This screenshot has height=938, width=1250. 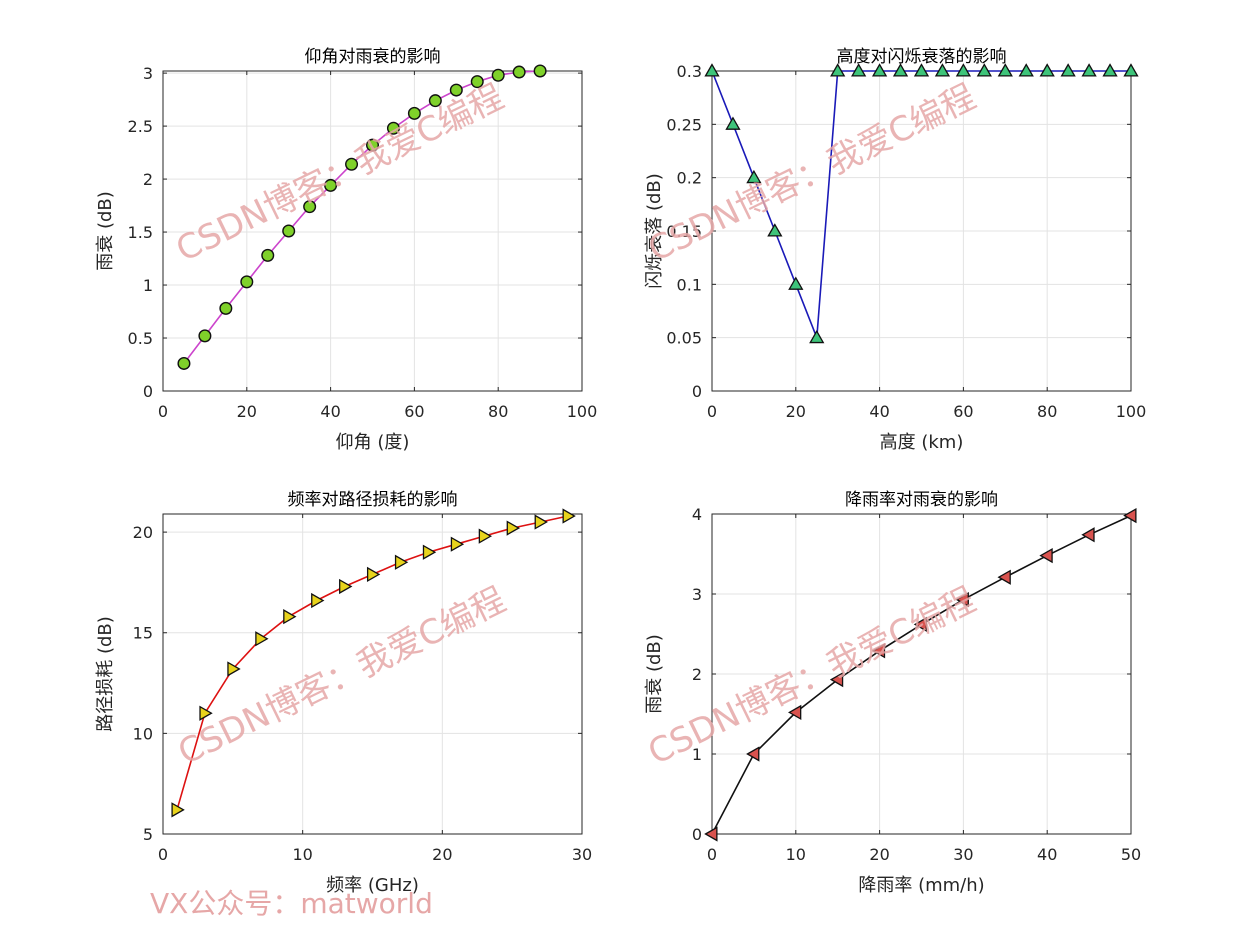 I want to click on y-tick-label: 0.3, so click(x=689, y=71).